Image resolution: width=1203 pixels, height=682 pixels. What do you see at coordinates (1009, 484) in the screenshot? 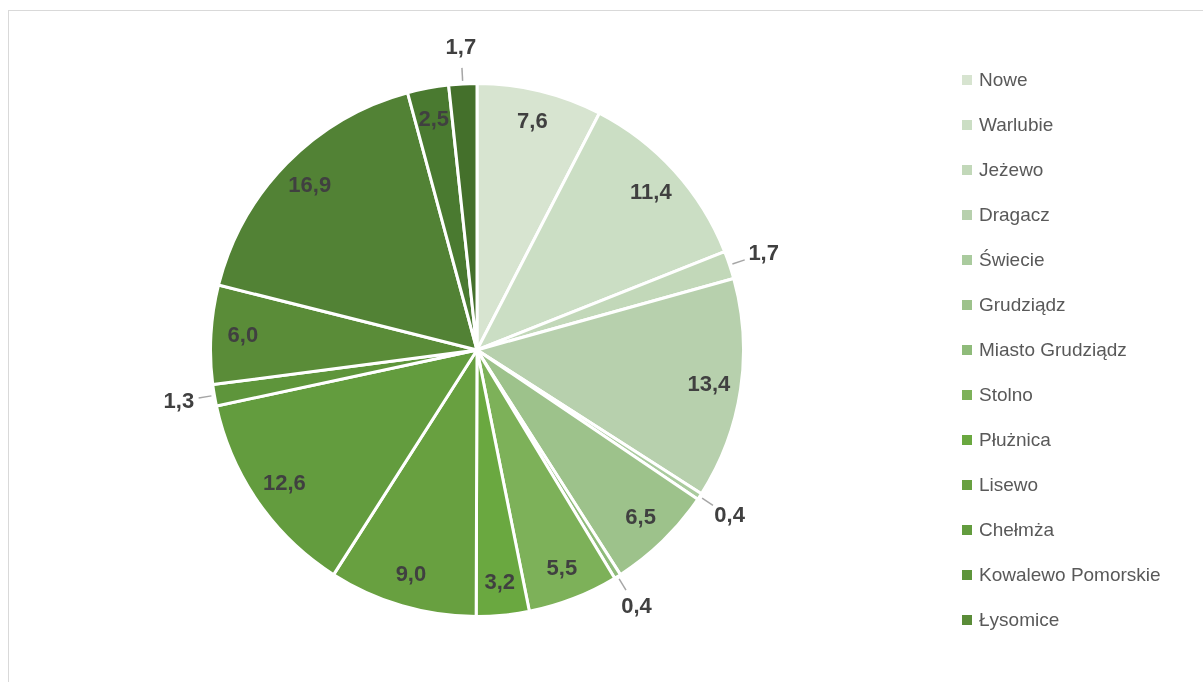
I see `legend-label: Lisewo` at bounding box center [1009, 484].